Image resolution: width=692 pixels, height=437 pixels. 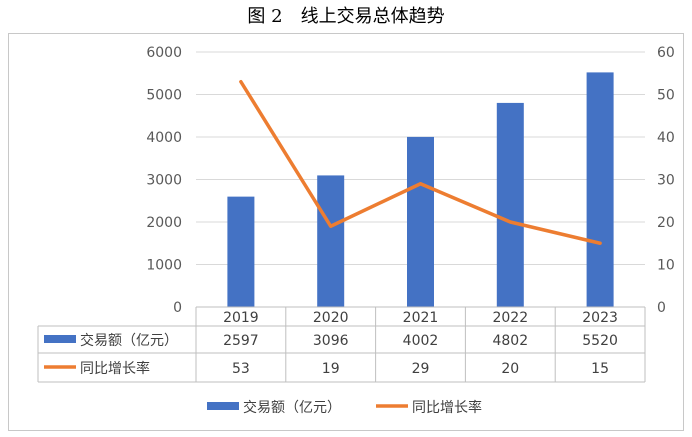 I want to click on table-cell-value: 20, so click(x=510, y=369).